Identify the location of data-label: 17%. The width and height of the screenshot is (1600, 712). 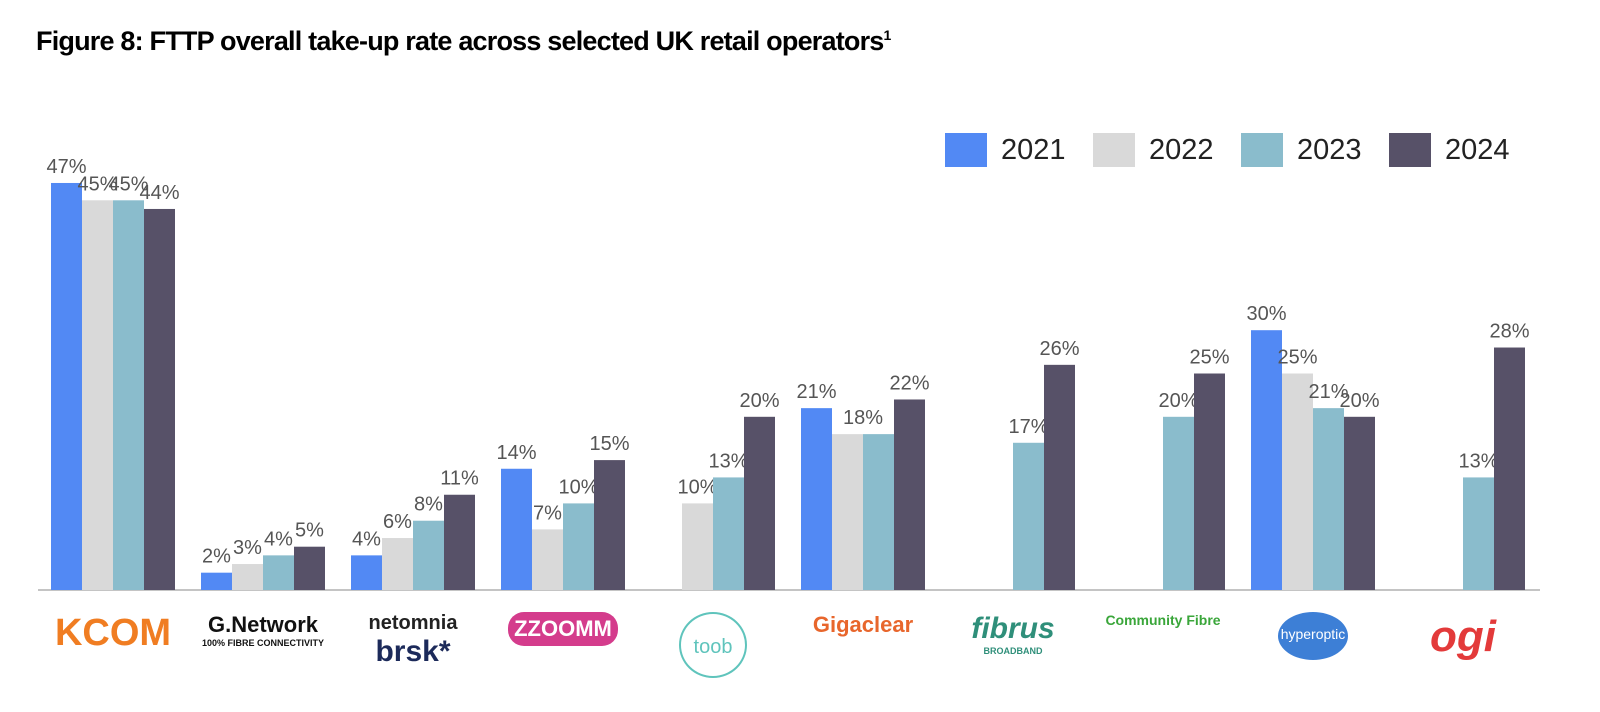
(1028, 427).